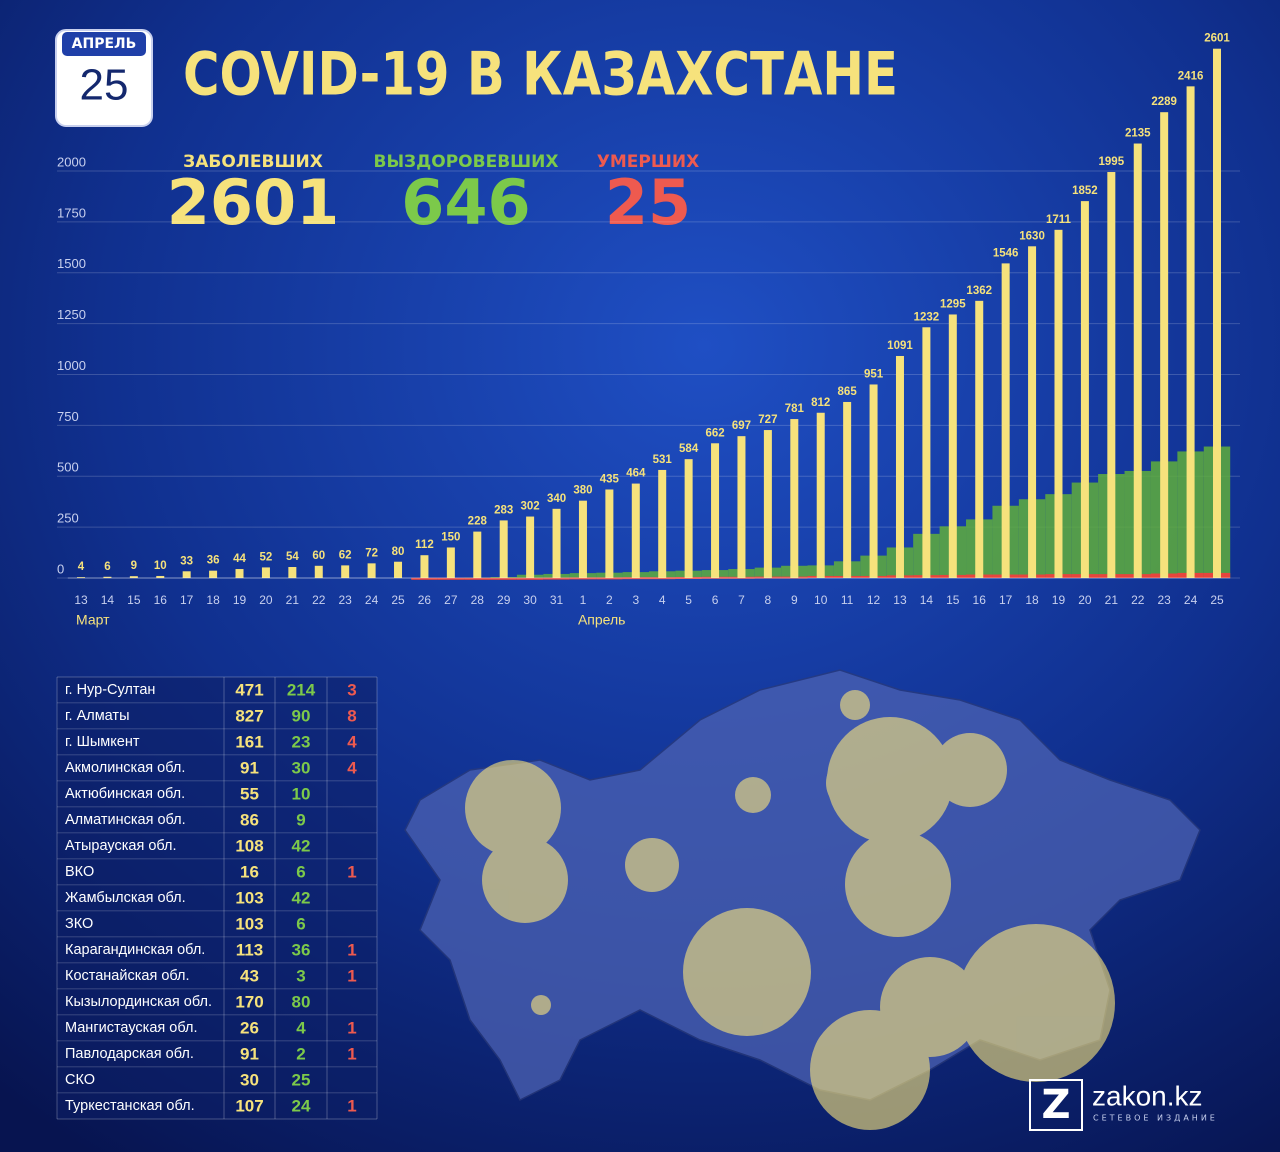 This screenshot has width=1280, height=1152. What do you see at coordinates (1006, 253) in the screenshot?
I see `value-label: 1546` at bounding box center [1006, 253].